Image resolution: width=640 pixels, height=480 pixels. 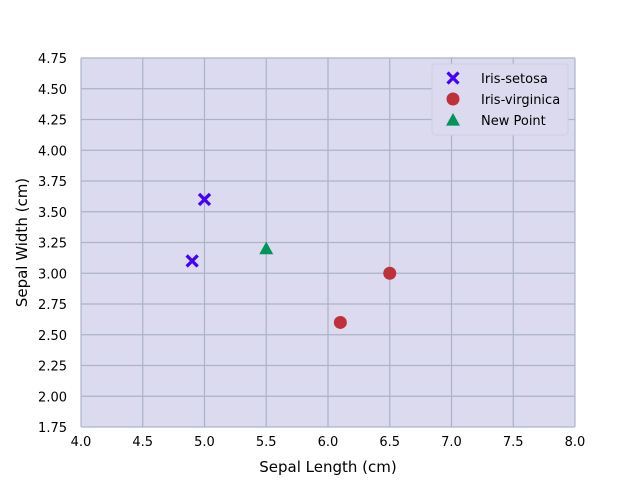 What do you see at coordinates (575, 442) in the screenshot?
I see `x-tick-label: 8.0` at bounding box center [575, 442].